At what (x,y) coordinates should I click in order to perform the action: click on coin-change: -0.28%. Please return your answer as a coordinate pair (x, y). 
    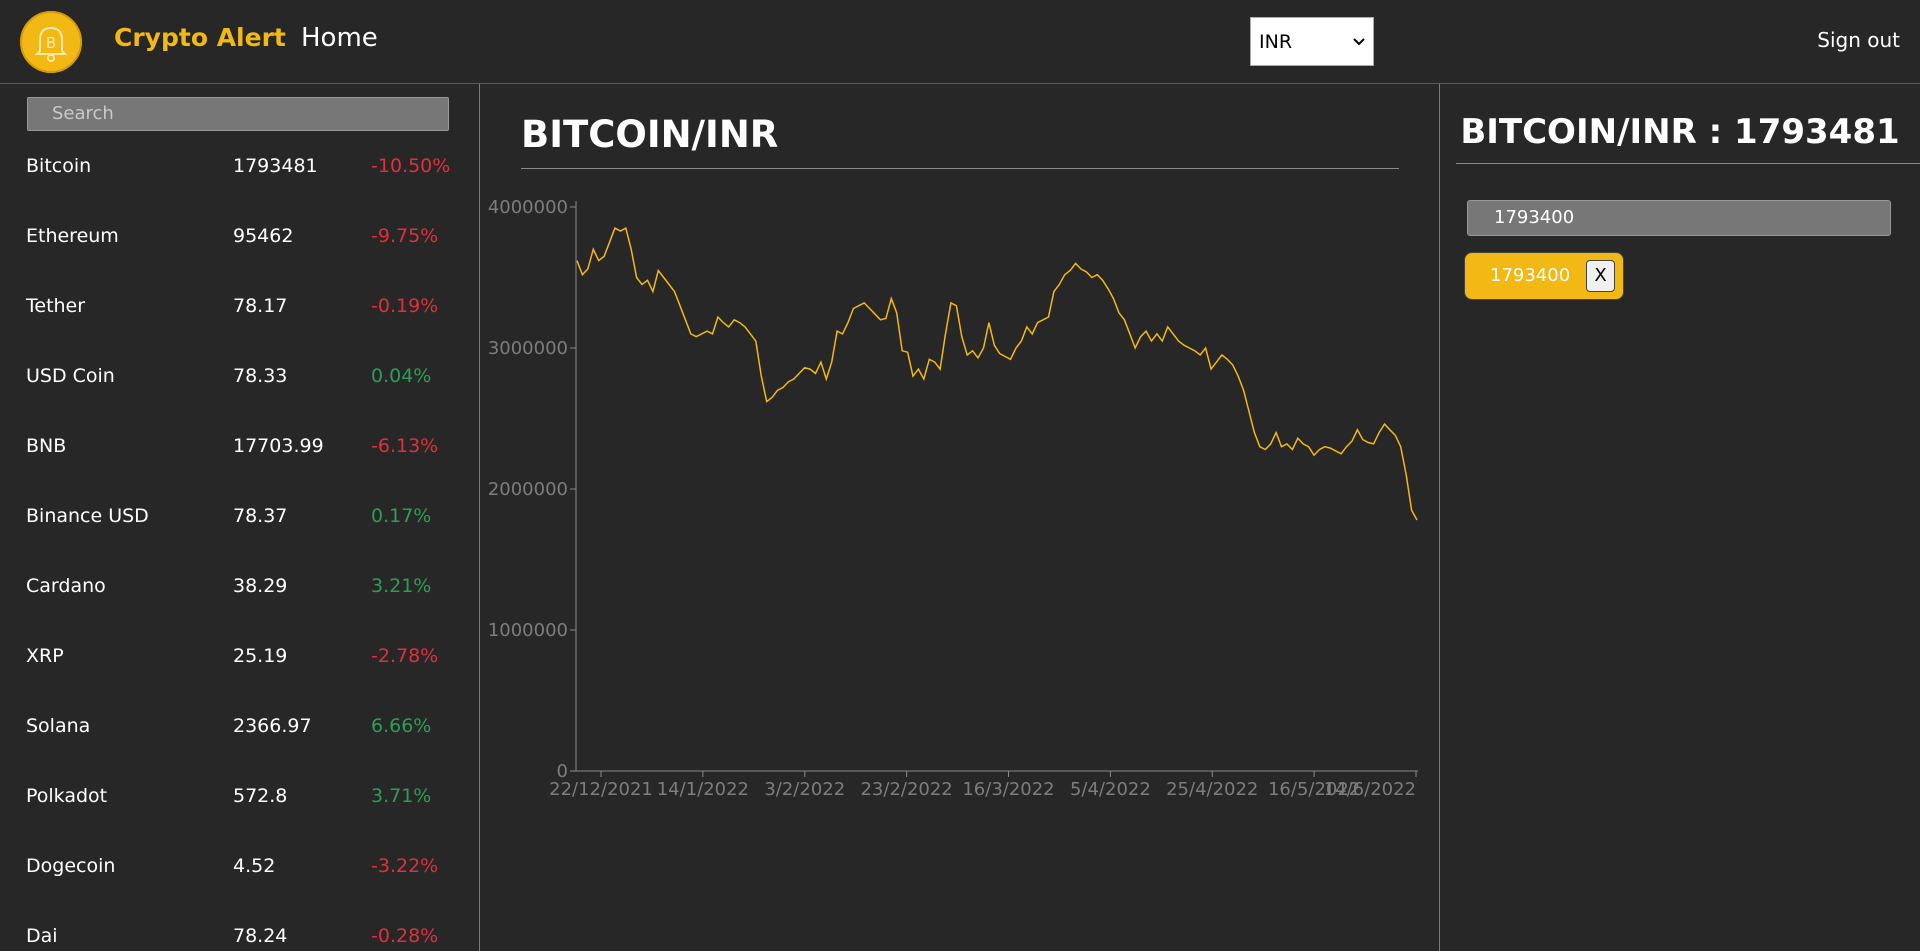
    Looking at the image, I should click on (405, 936).